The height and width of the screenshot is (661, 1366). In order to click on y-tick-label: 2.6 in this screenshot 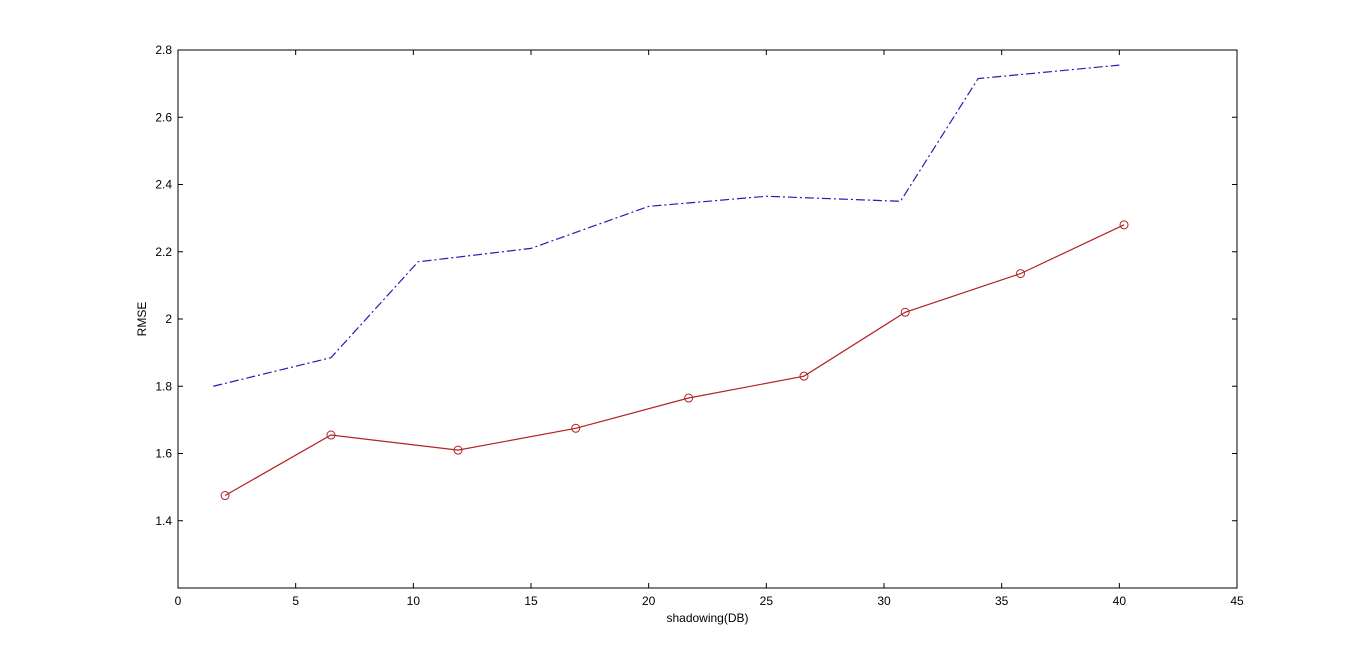, I will do `click(163, 117)`.